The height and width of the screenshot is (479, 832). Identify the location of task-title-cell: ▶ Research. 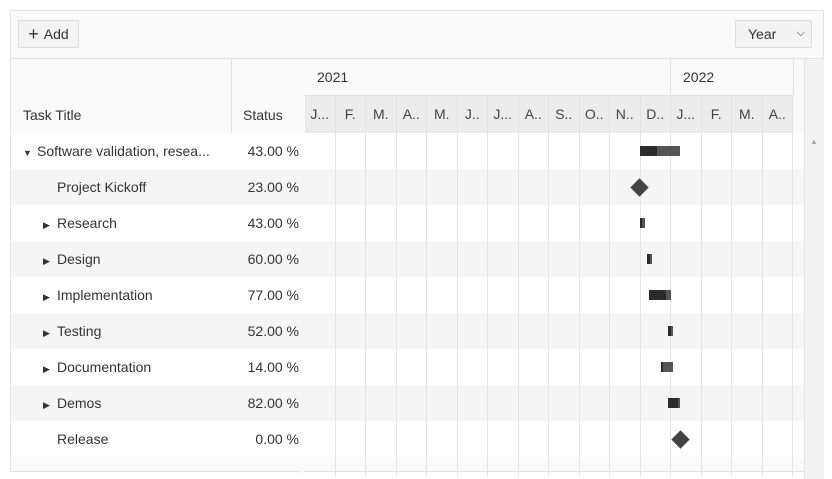
(121, 223).